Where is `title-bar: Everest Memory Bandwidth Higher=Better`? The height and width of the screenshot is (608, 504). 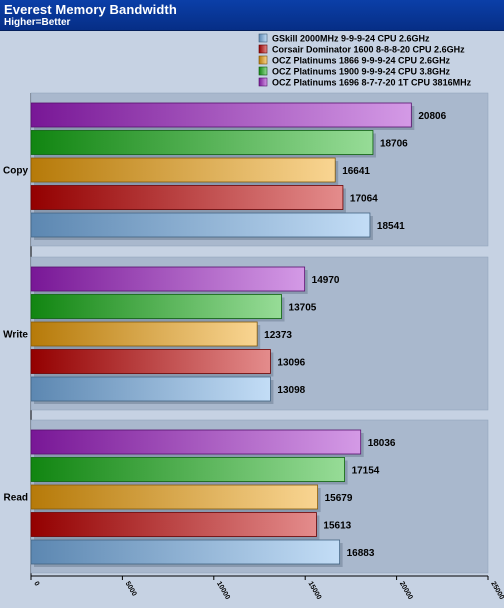
title-bar: Everest Memory Bandwidth Higher=Better is located at coordinates (252, 15).